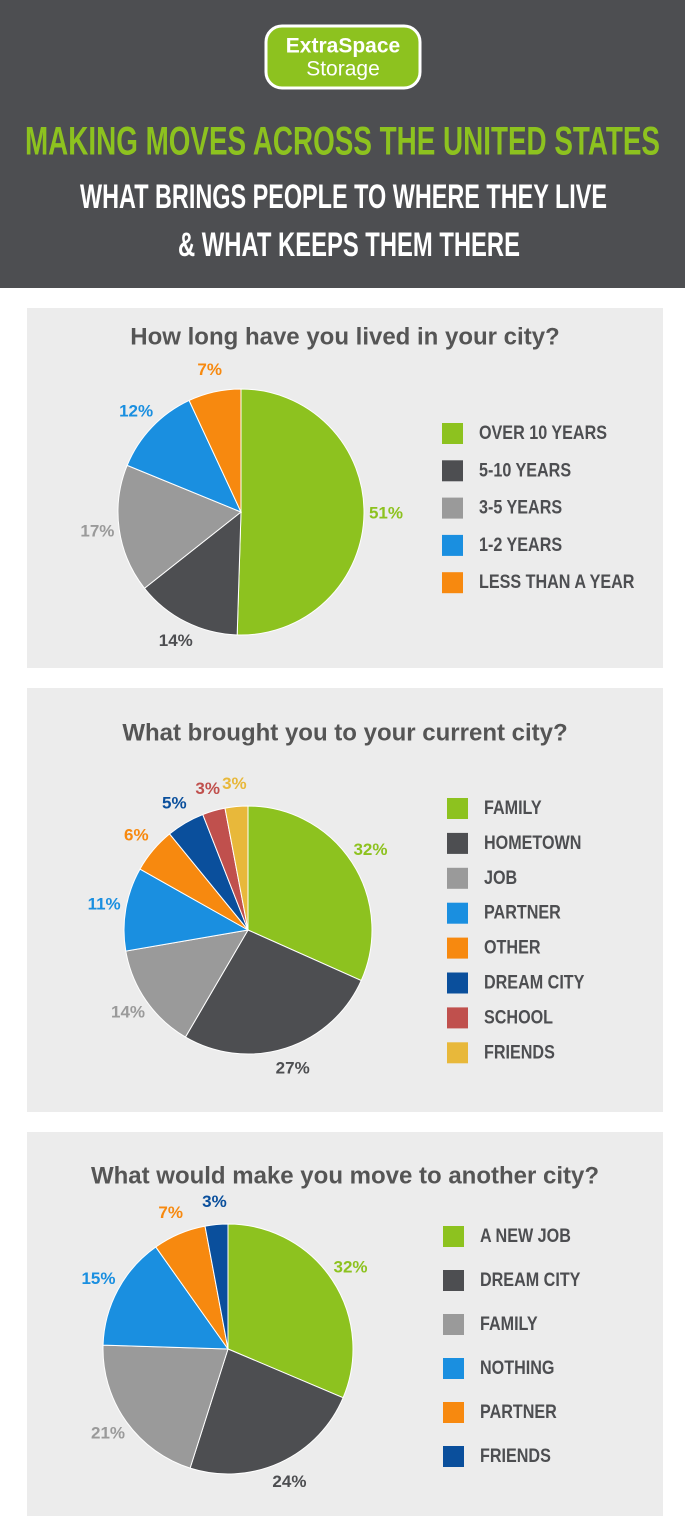 Image resolution: width=685 pixels, height=1536 pixels. What do you see at coordinates (512, 947) in the screenshot?
I see `legend-label: OTHER` at bounding box center [512, 947].